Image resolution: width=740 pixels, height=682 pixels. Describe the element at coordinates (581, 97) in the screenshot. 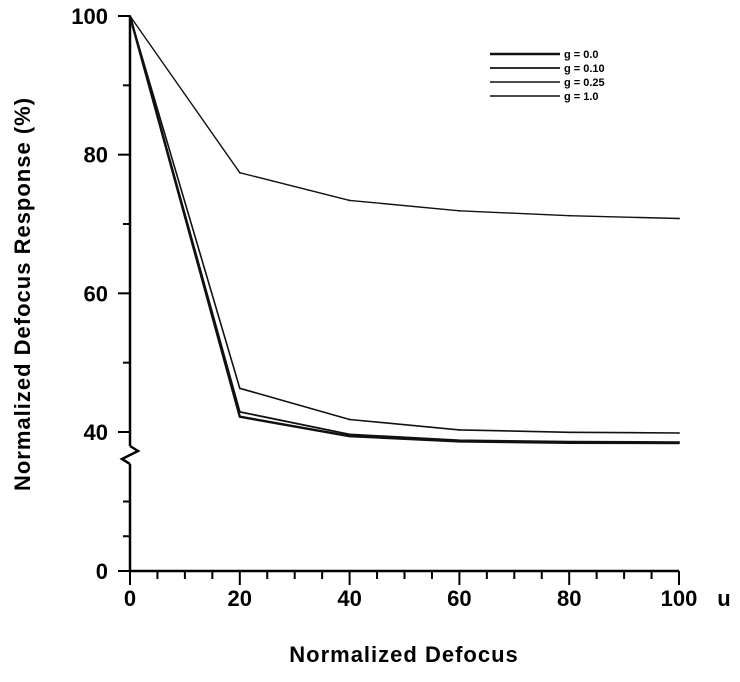

I see `legend-label-3: g = 1.0` at that location.